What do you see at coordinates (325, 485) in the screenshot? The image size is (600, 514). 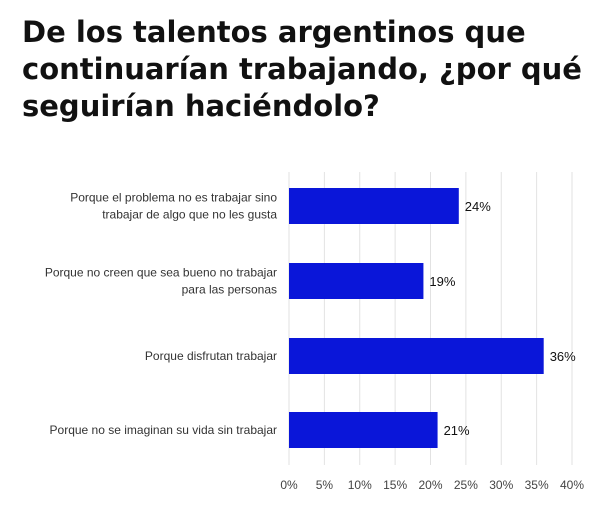 I see `x-tick-label: 5%` at bounding box center [325, 485].